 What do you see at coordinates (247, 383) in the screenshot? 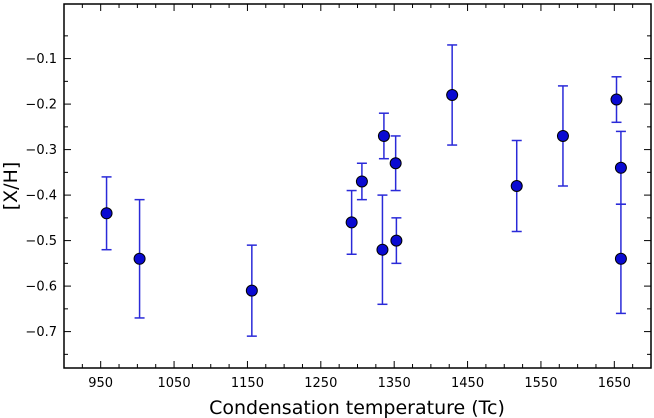
I see `x-tick-label: 1150` at bounding box center [247, 383].